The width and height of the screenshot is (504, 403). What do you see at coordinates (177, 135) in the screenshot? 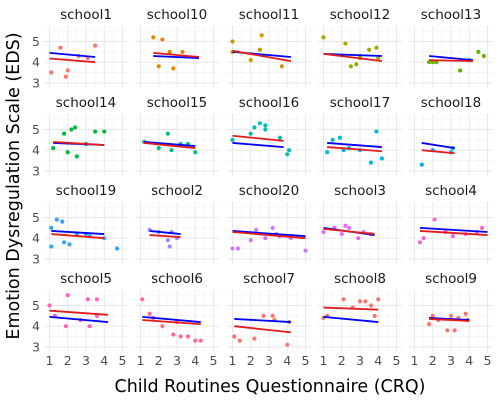
I see `facet-panel: school15` at bounding box center [177, 135].